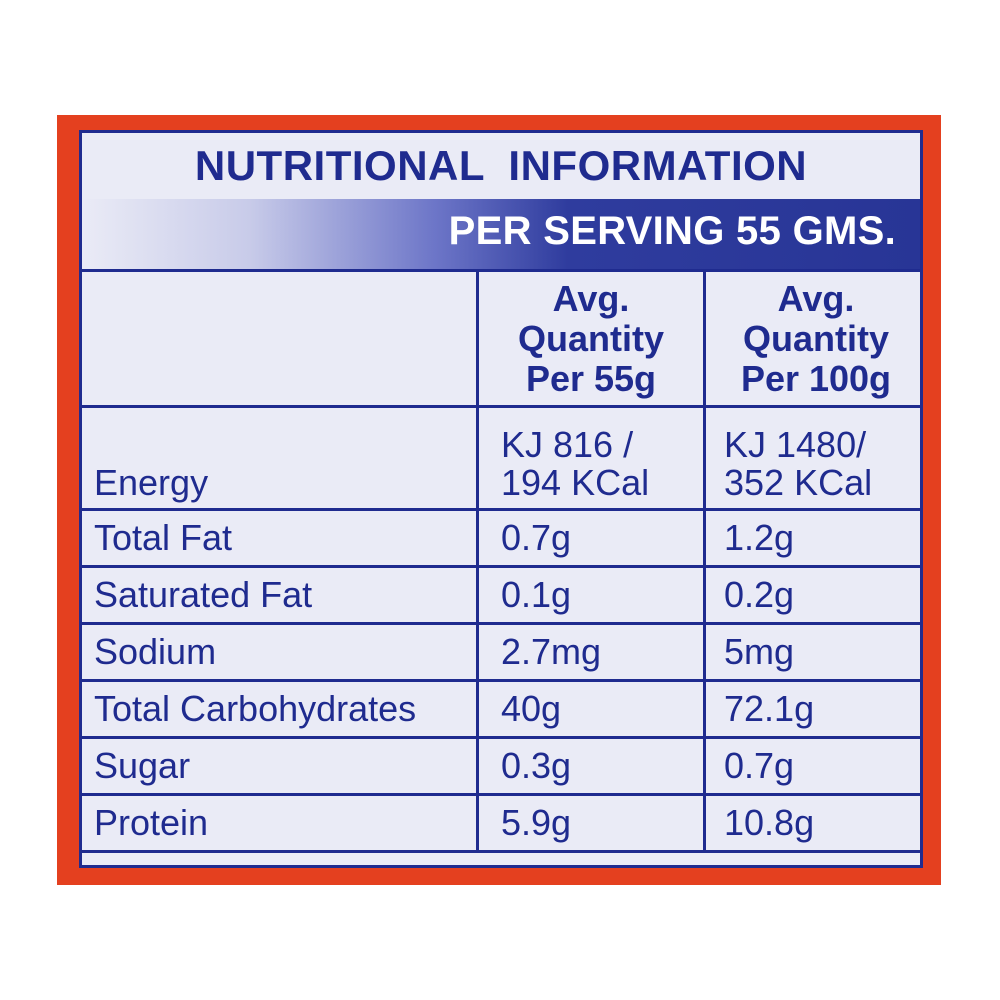  What do you see at coordinates (591, 338) in the screenshot?
I see `header-per55: Avg. Quantity Per 55g` at bounding box center [591, 338].